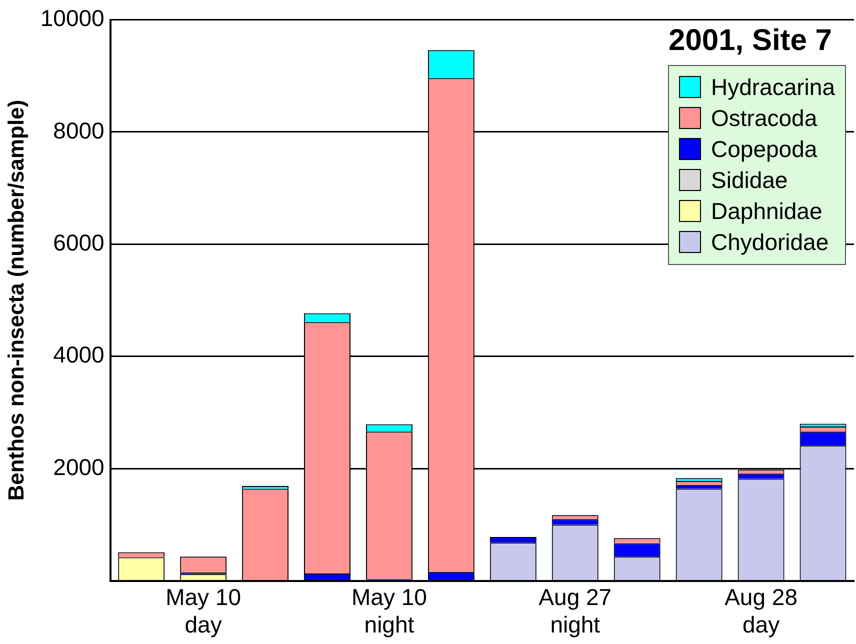  Describe the element at coordinates (575, 611) in the screenshot. I see `x-tick-label: Aug 27 night` at that location.